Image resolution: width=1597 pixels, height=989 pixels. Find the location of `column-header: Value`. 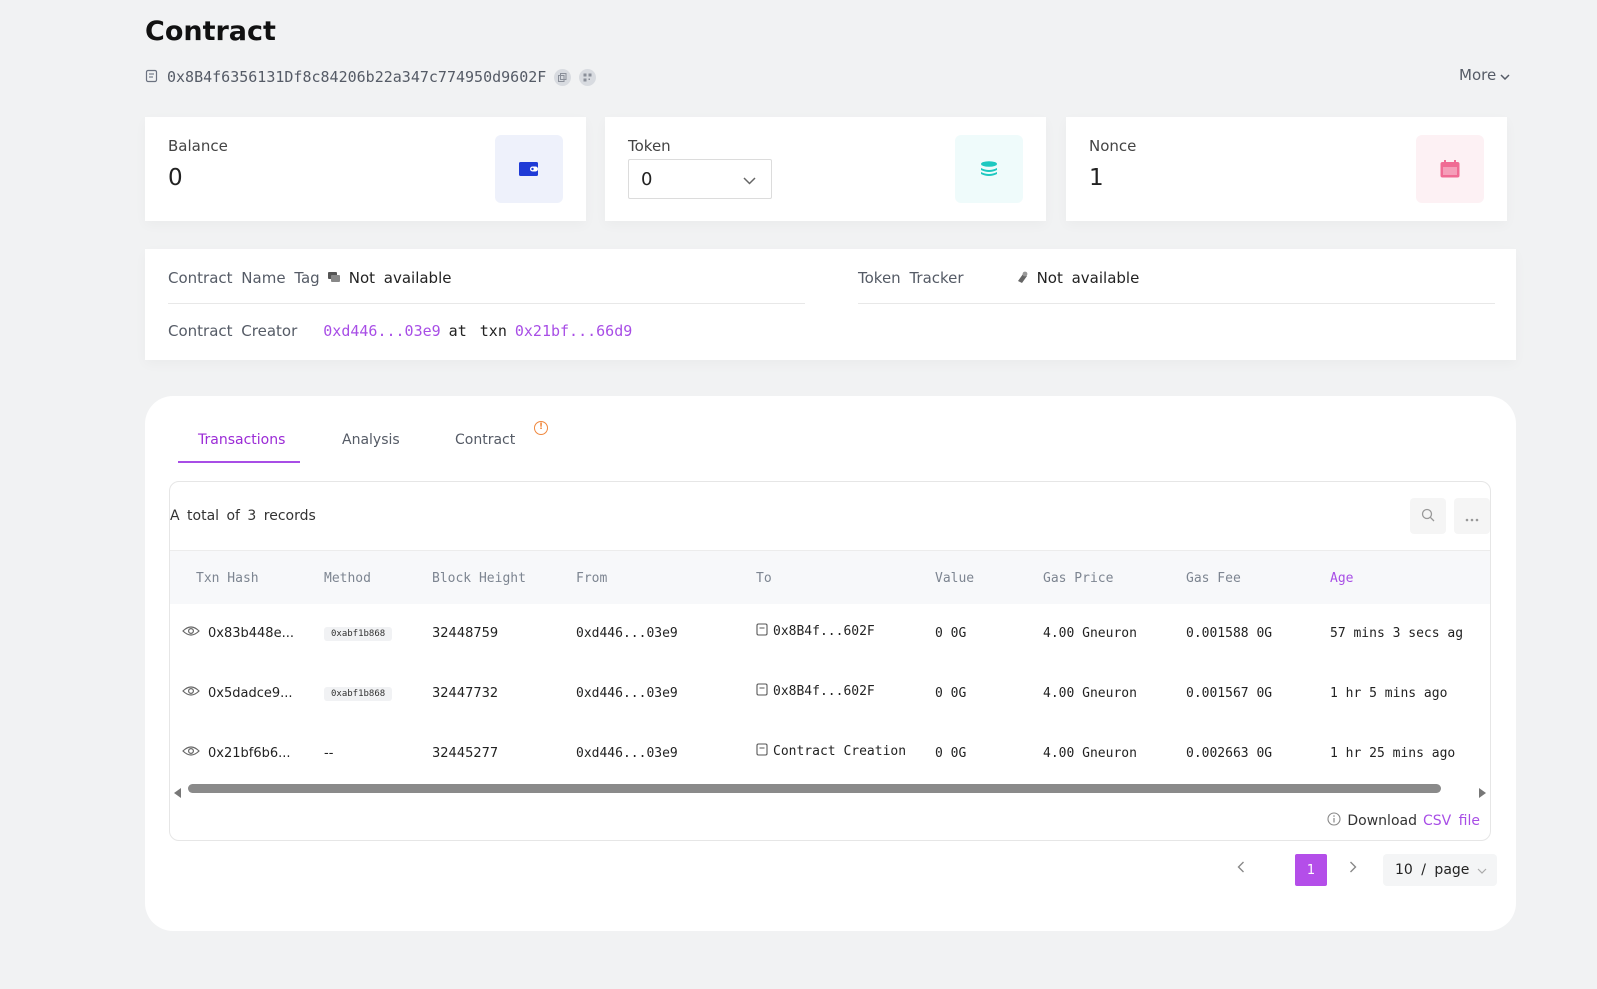

column-header: Value is located at coordinates (955, 578).